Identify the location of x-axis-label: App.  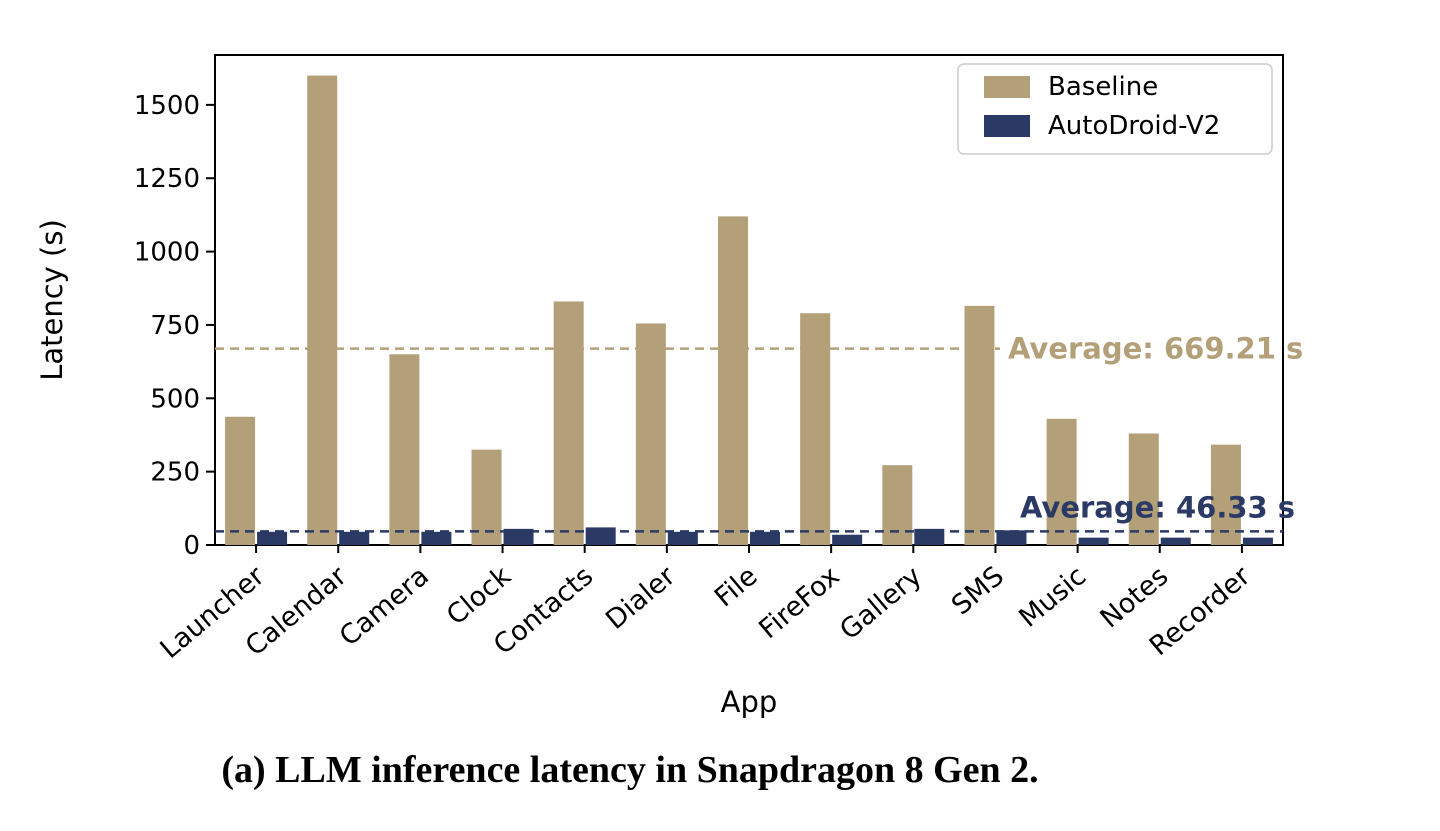
(749, 702).